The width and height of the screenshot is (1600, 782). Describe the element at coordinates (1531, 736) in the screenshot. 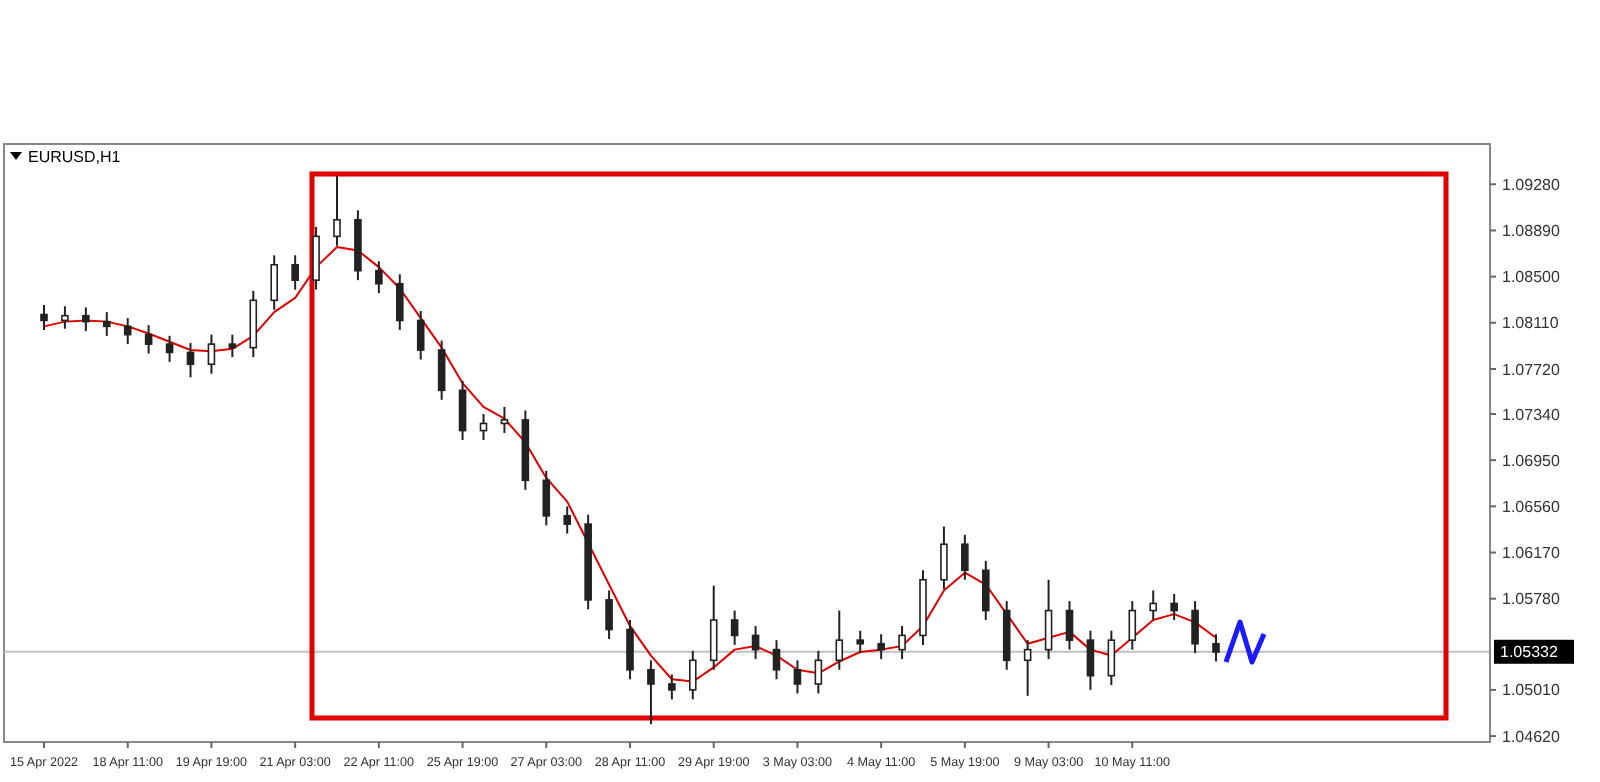

I see `y-tick-label: 1.04620` at that location.